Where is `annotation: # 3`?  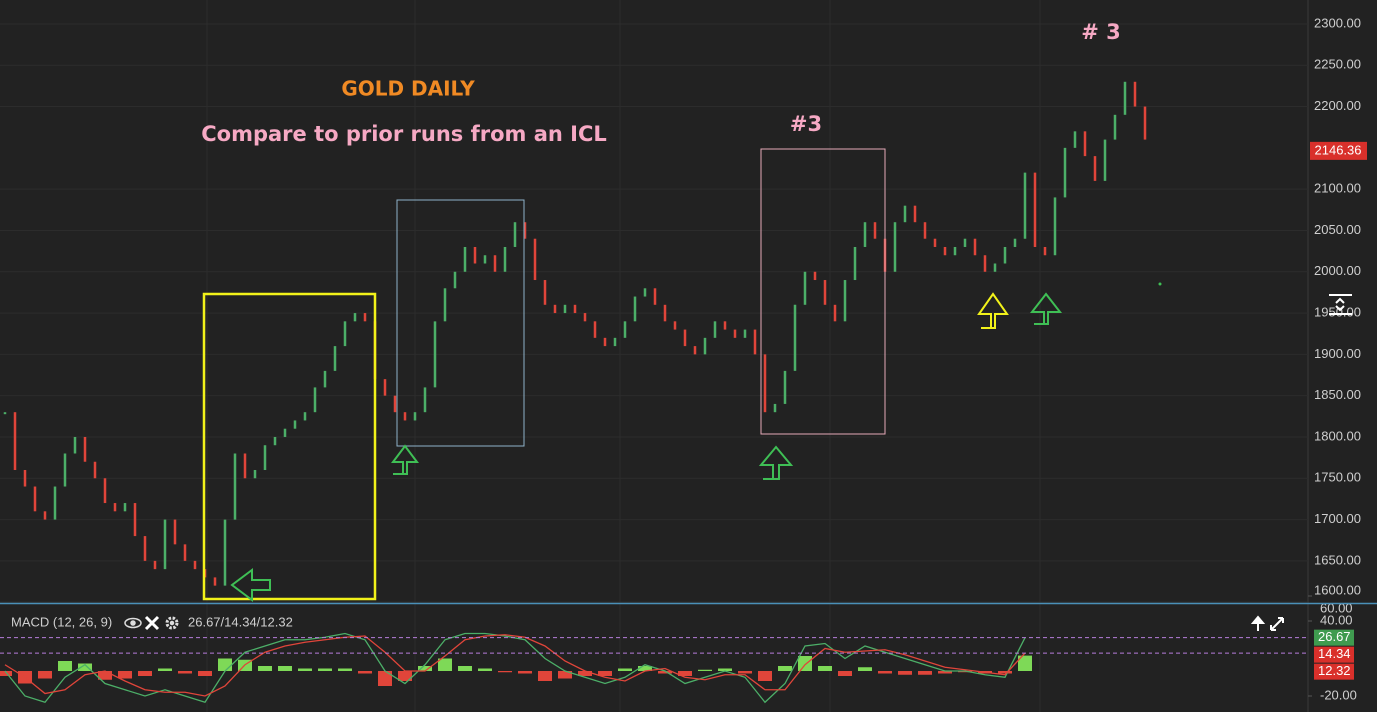
annotation: # 3 is located at coordinates (1101, 32).